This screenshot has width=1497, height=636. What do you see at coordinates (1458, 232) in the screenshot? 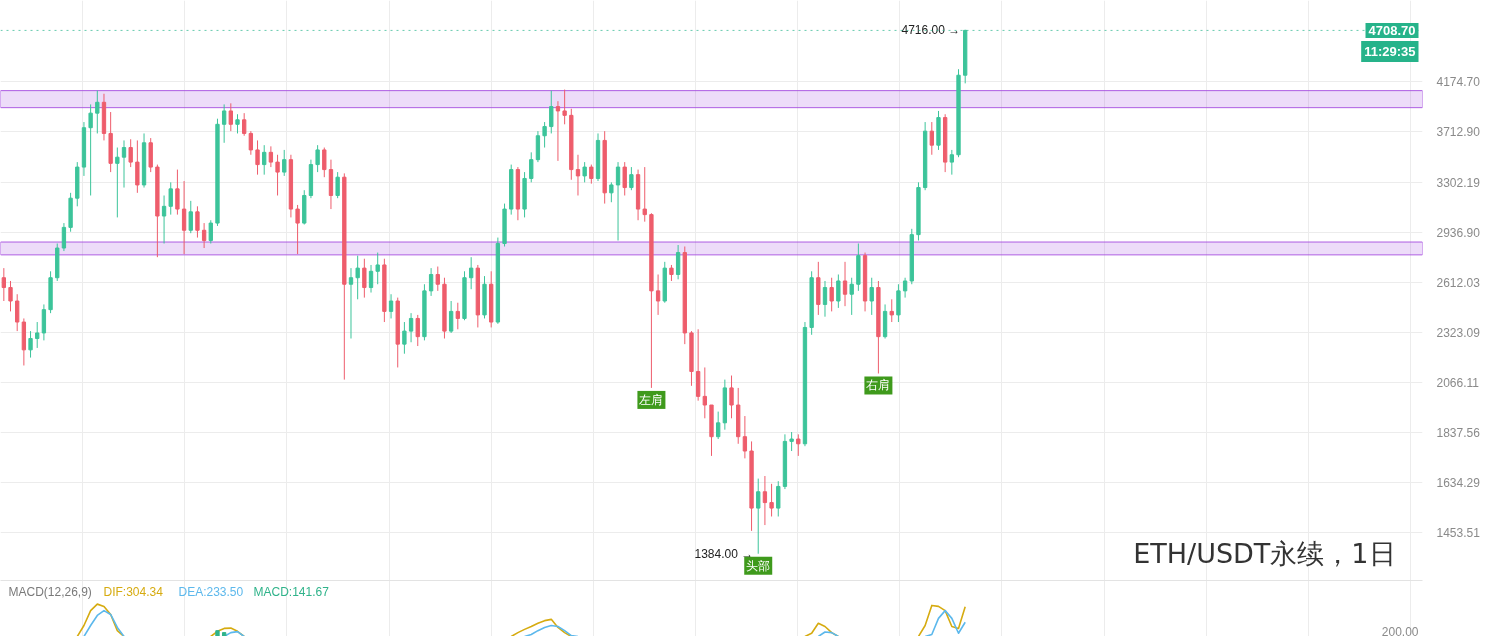
I see `y-tick-label: 2936.90` at bounding box center [1458, 232].